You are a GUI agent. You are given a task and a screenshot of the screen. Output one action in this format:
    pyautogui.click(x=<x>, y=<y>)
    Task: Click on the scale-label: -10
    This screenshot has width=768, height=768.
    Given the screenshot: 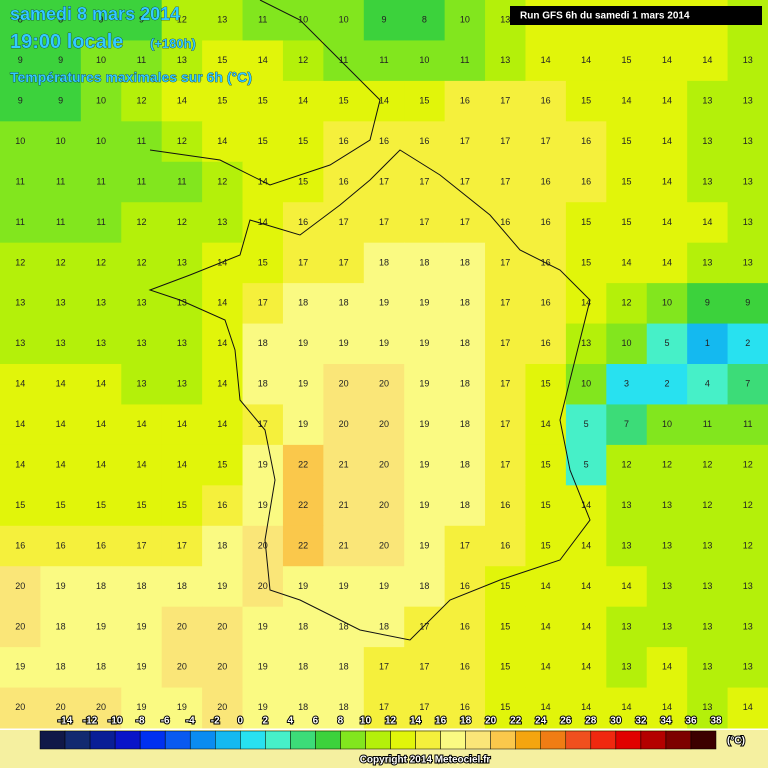 What is the action you would take?
    pyautogui.click(x=115, y=721)
    